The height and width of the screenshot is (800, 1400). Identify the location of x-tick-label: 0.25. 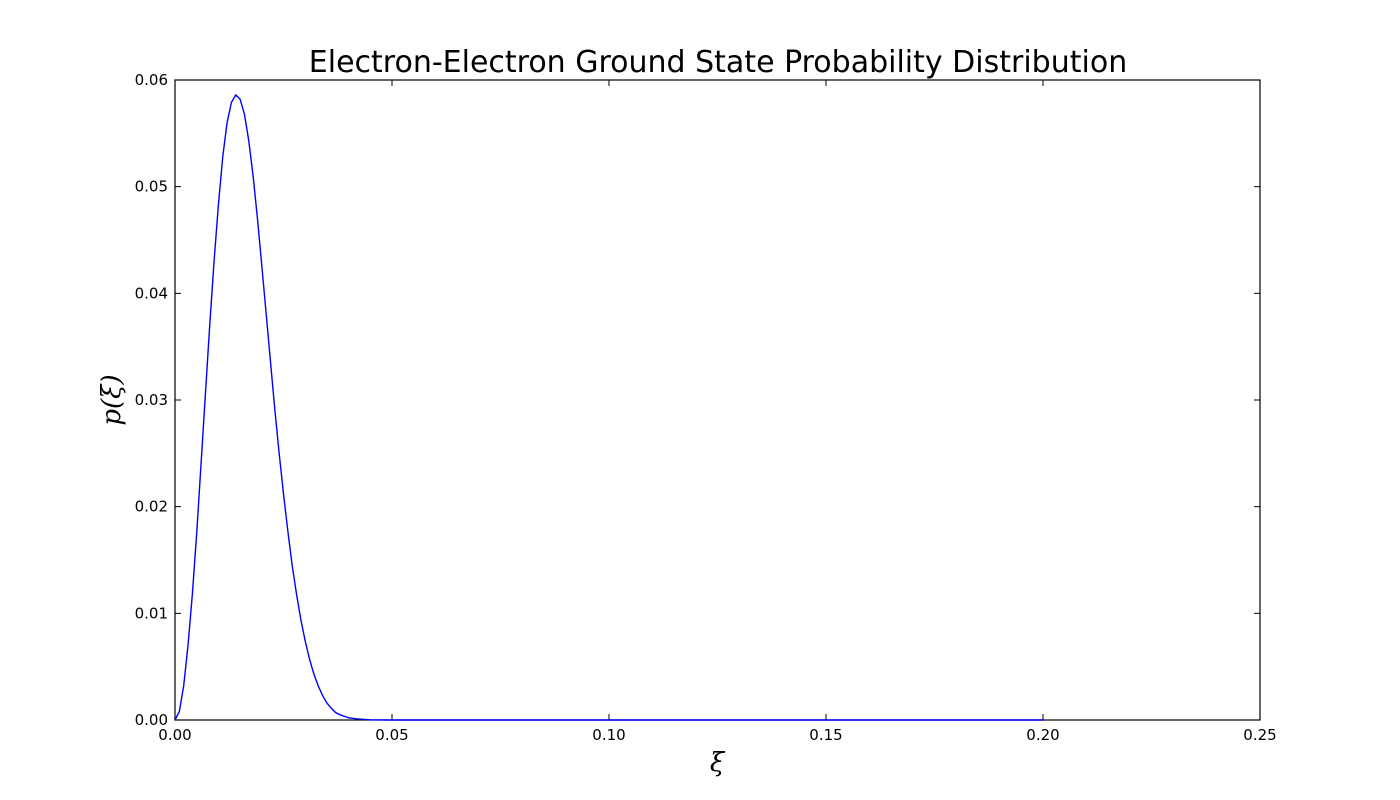
(1259, 735).